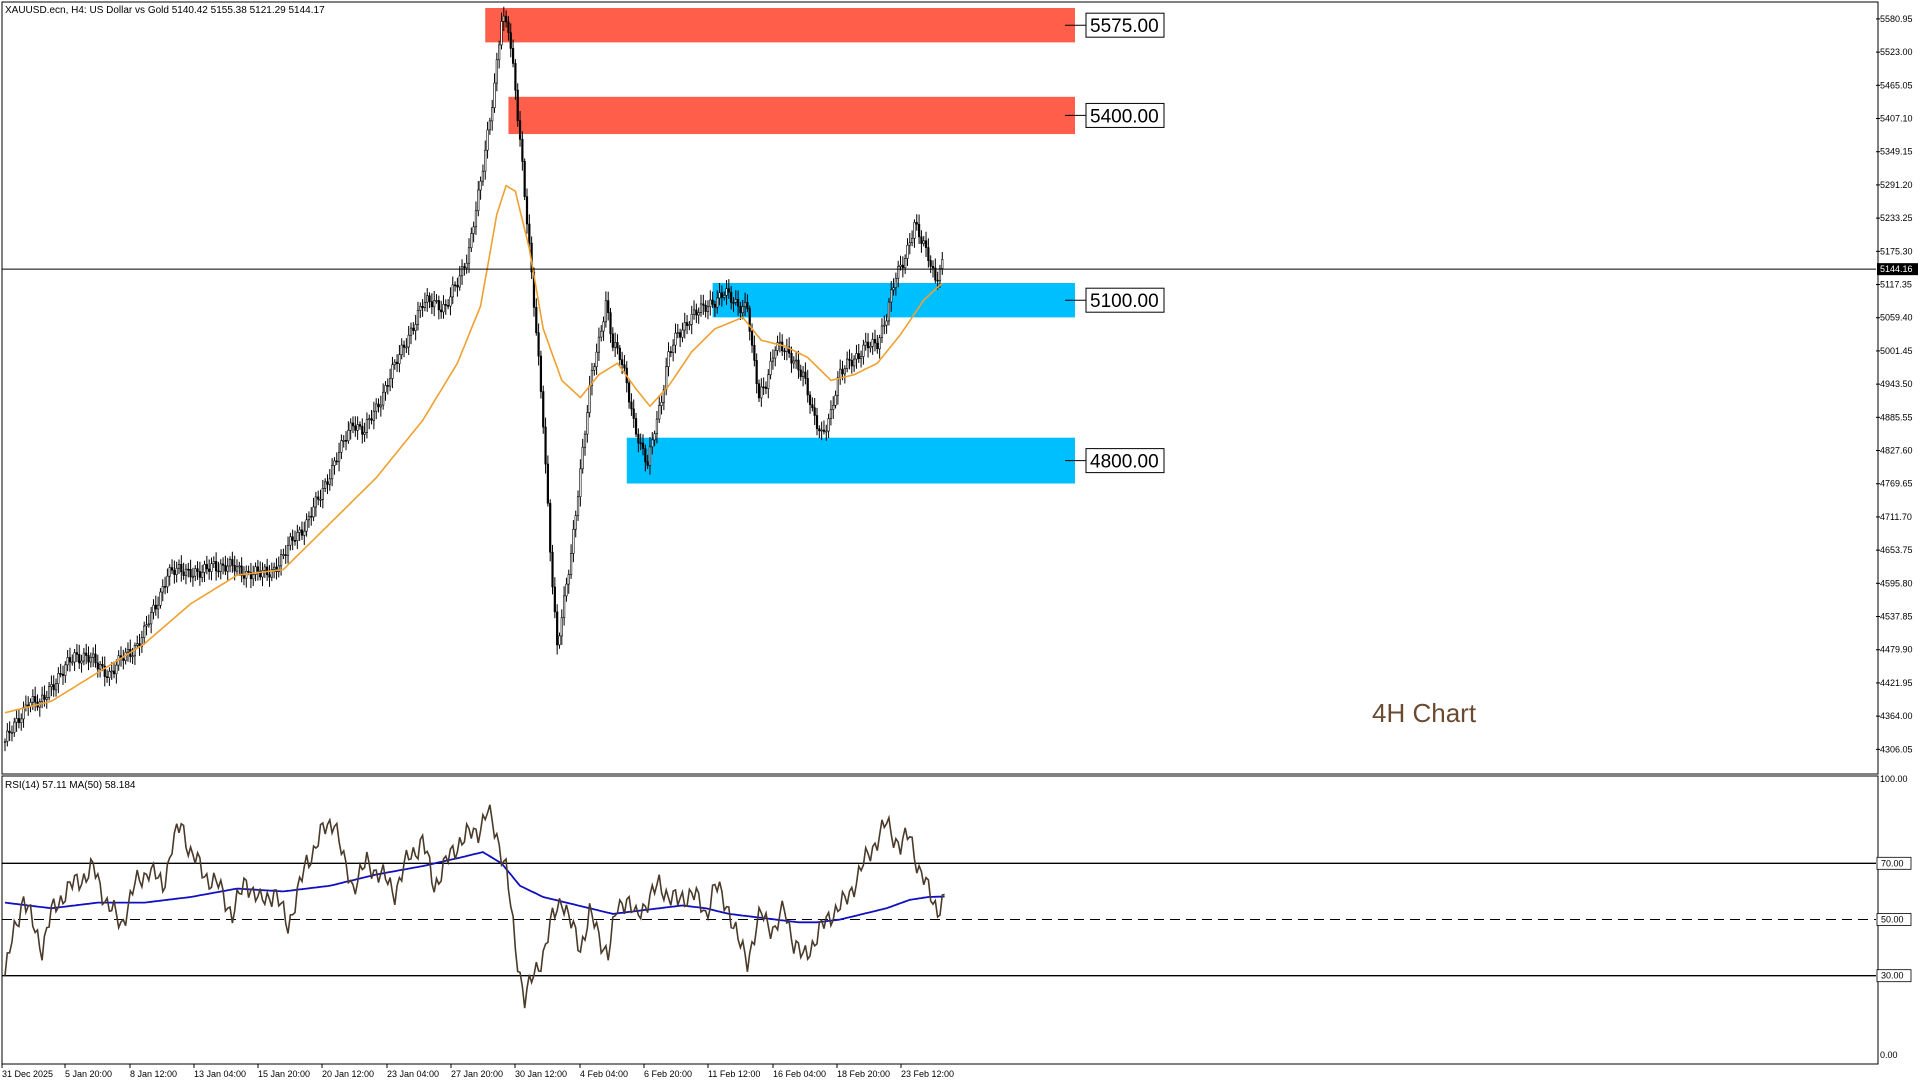 The height and width of the screenshot is (1080, 1920). I want to click on price-tick-label: 4421.95, so click(1896, 683).